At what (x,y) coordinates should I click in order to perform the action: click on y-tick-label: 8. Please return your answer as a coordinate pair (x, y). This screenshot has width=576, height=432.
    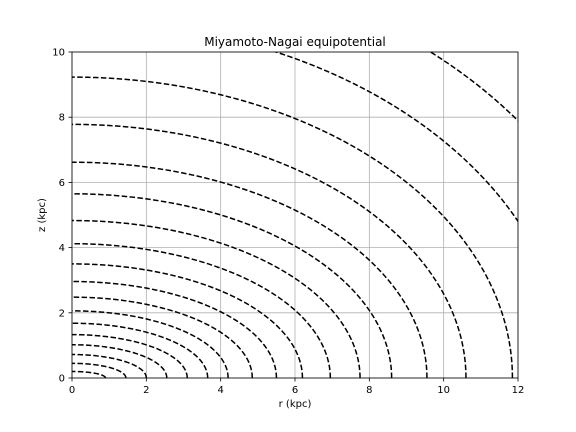
    Looking at the image, I should click on (62, 118).